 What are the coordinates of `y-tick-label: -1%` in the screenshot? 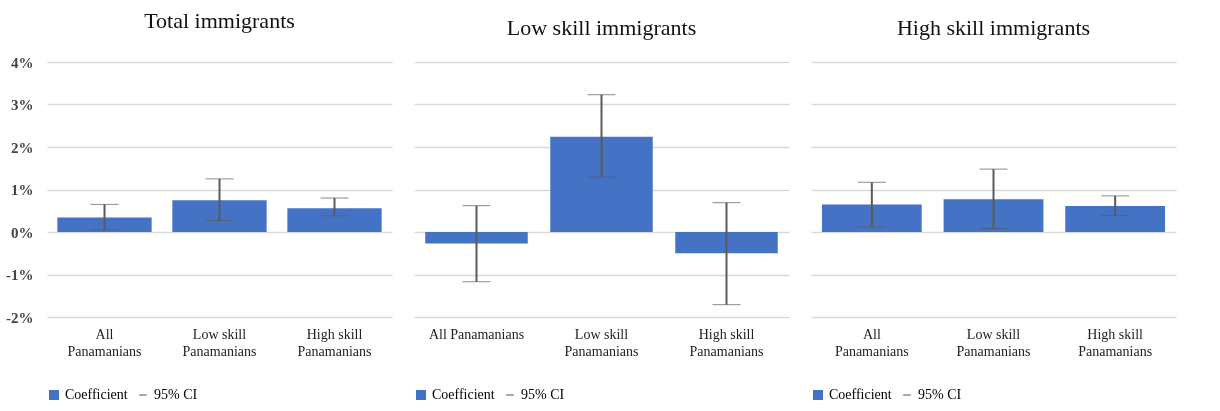 It's located at (20, 275).